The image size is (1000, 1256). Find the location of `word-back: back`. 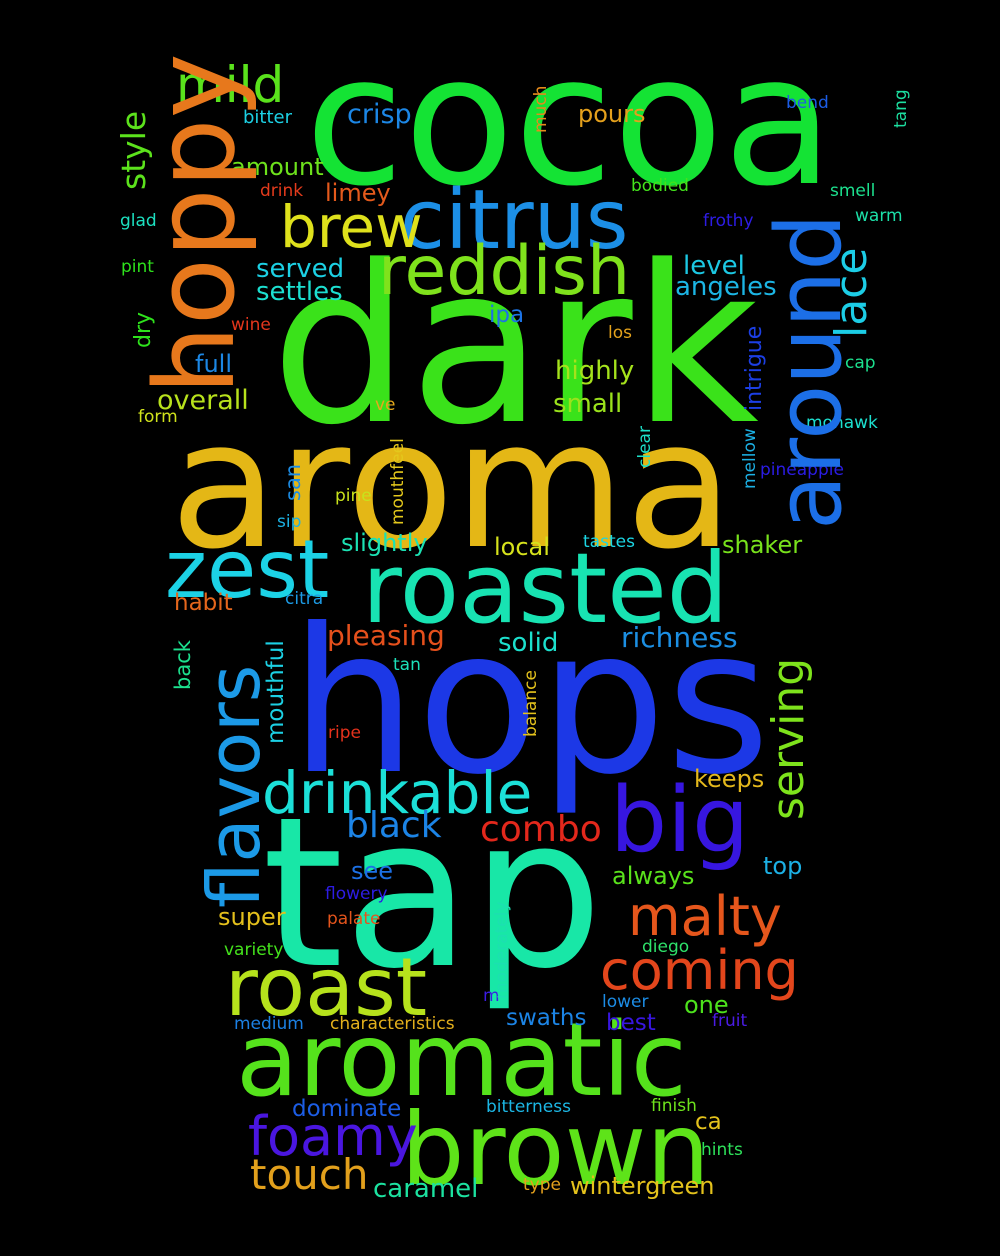

word-back: back is located at coordinates (183, 665).